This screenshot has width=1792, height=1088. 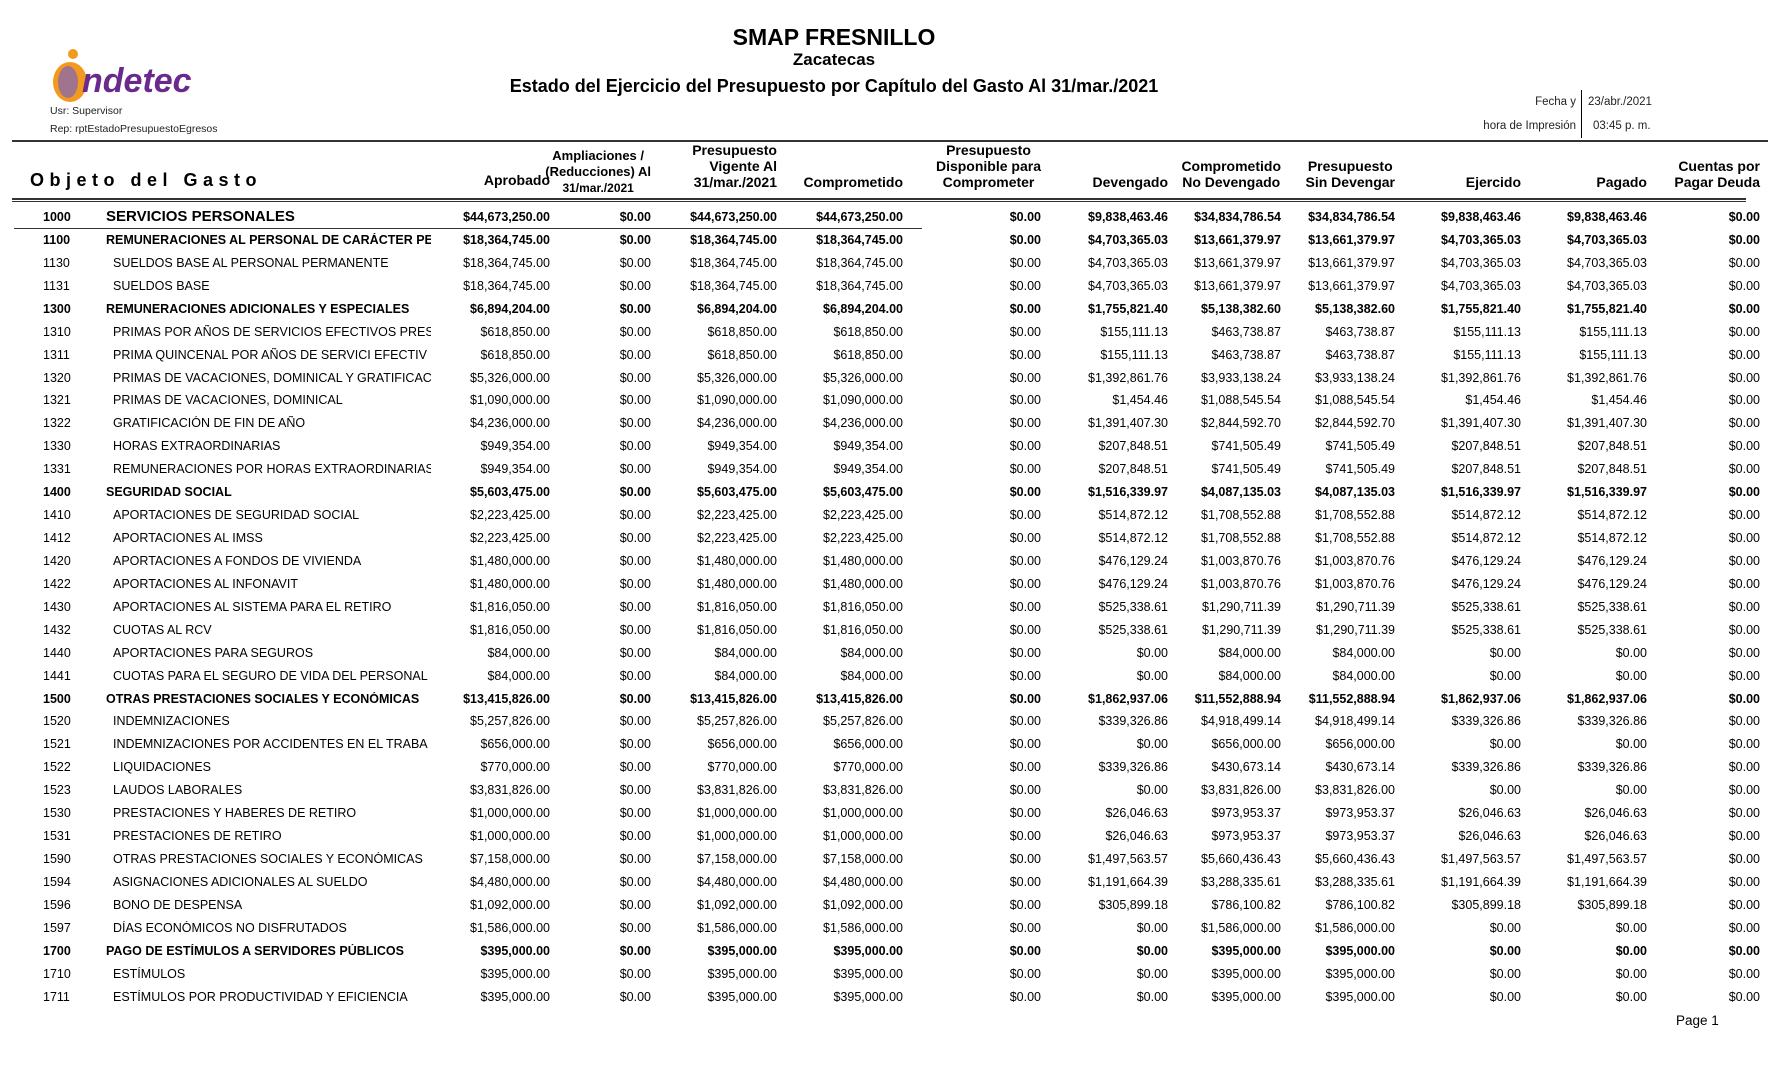 What do you see at coordinates (515, 469) in the screenshot?
I see `cell-aprobado: $949,354.00` at bounding box center [515, 469].